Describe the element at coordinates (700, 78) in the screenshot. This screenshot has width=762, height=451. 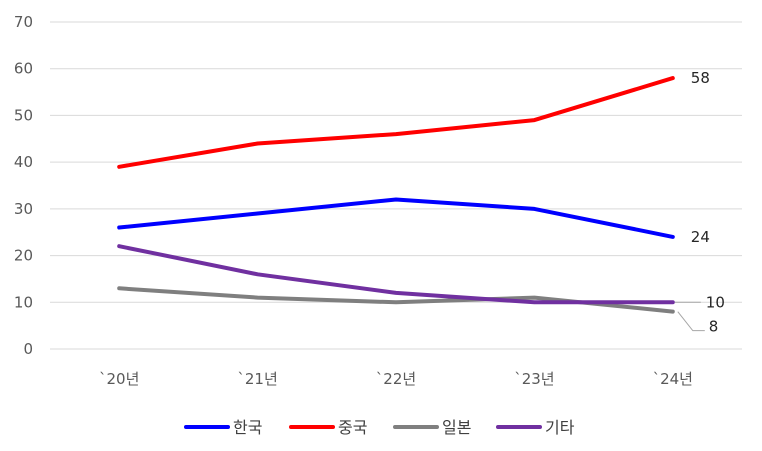
I see `data-label-1: 58` at that location.